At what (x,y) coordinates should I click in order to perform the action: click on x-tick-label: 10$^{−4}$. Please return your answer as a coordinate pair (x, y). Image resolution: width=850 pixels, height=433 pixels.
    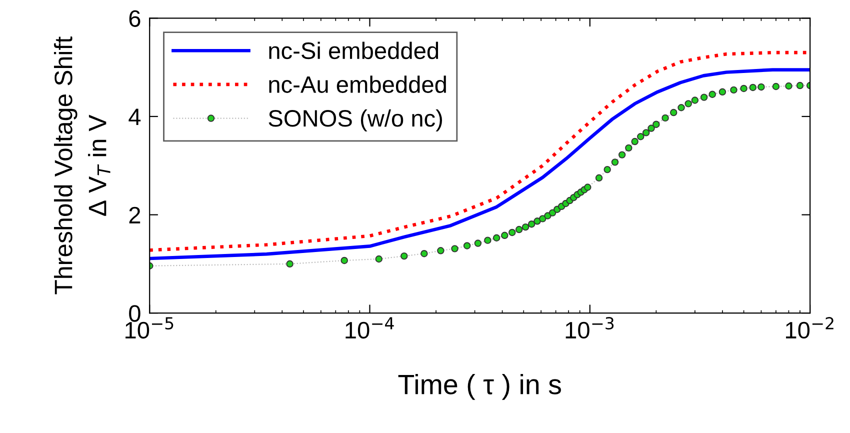
    Looking at the image, I should click on (370, 328).